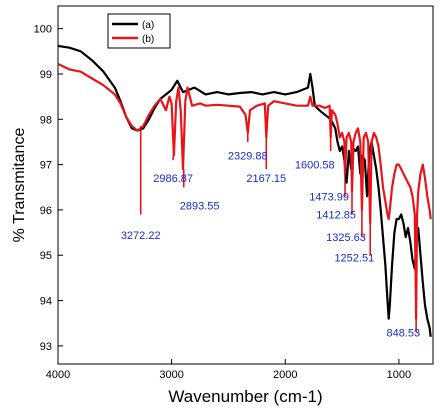  I want to click on legend-box, so click(139, 31).